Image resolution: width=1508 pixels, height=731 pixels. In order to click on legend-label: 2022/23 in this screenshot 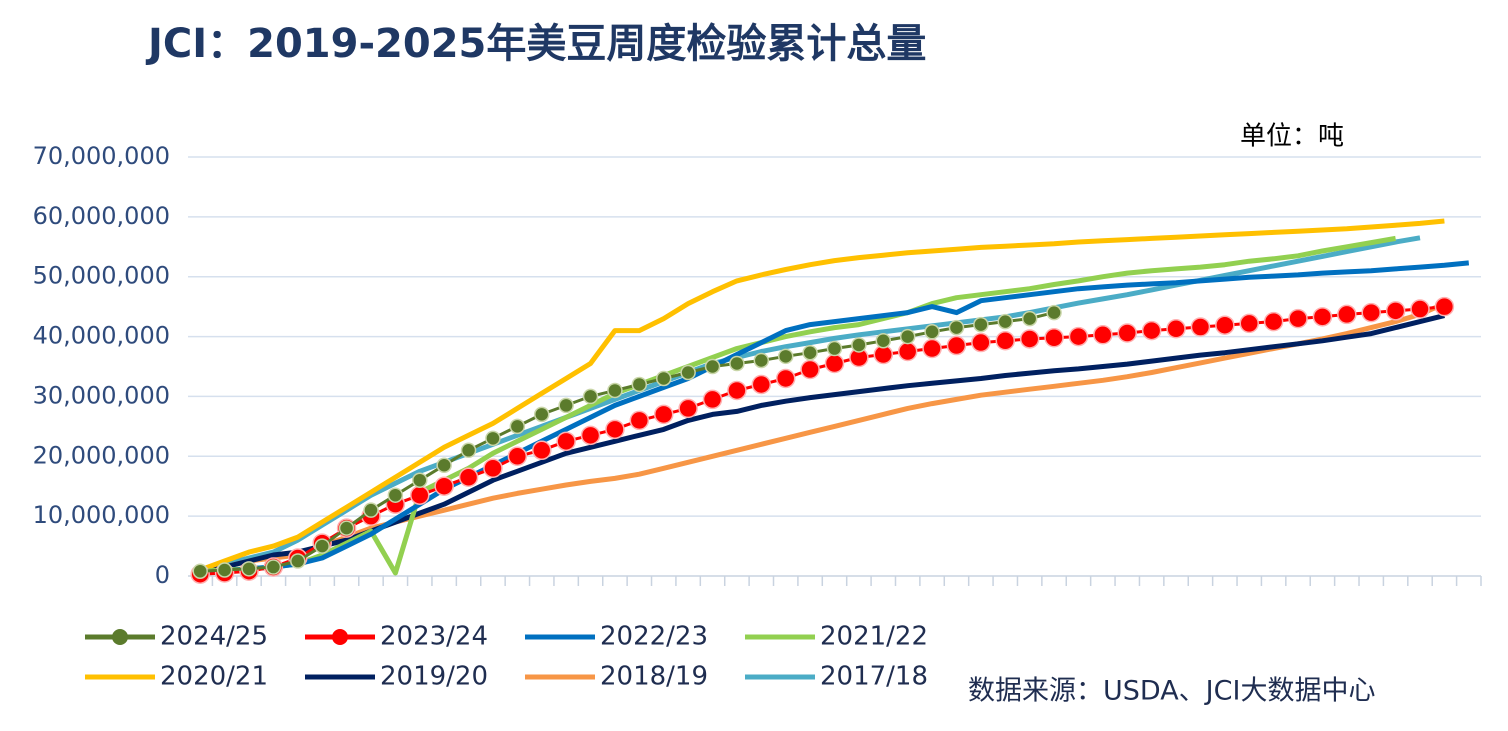, I will do `click(654, 637)`.